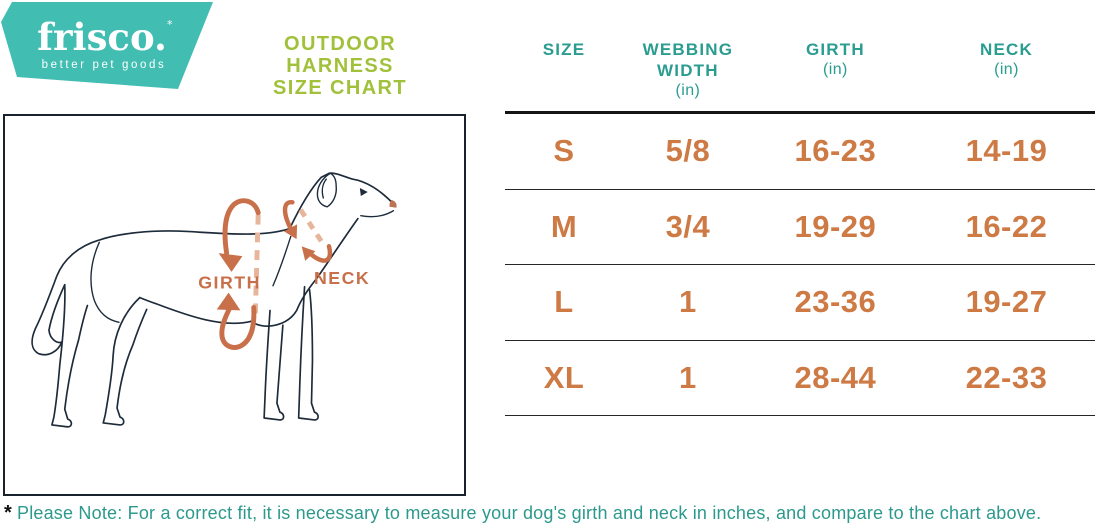 The width and height of the screenshot is (1105, 528). I want to click on neck-value: 22-33, so click(1006, 377).